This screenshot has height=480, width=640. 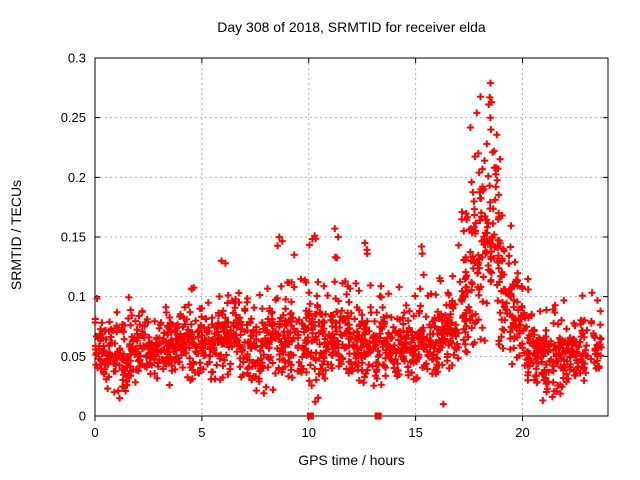 I want to click on y-tick-label: 0.3, so click(x=77, y=58).